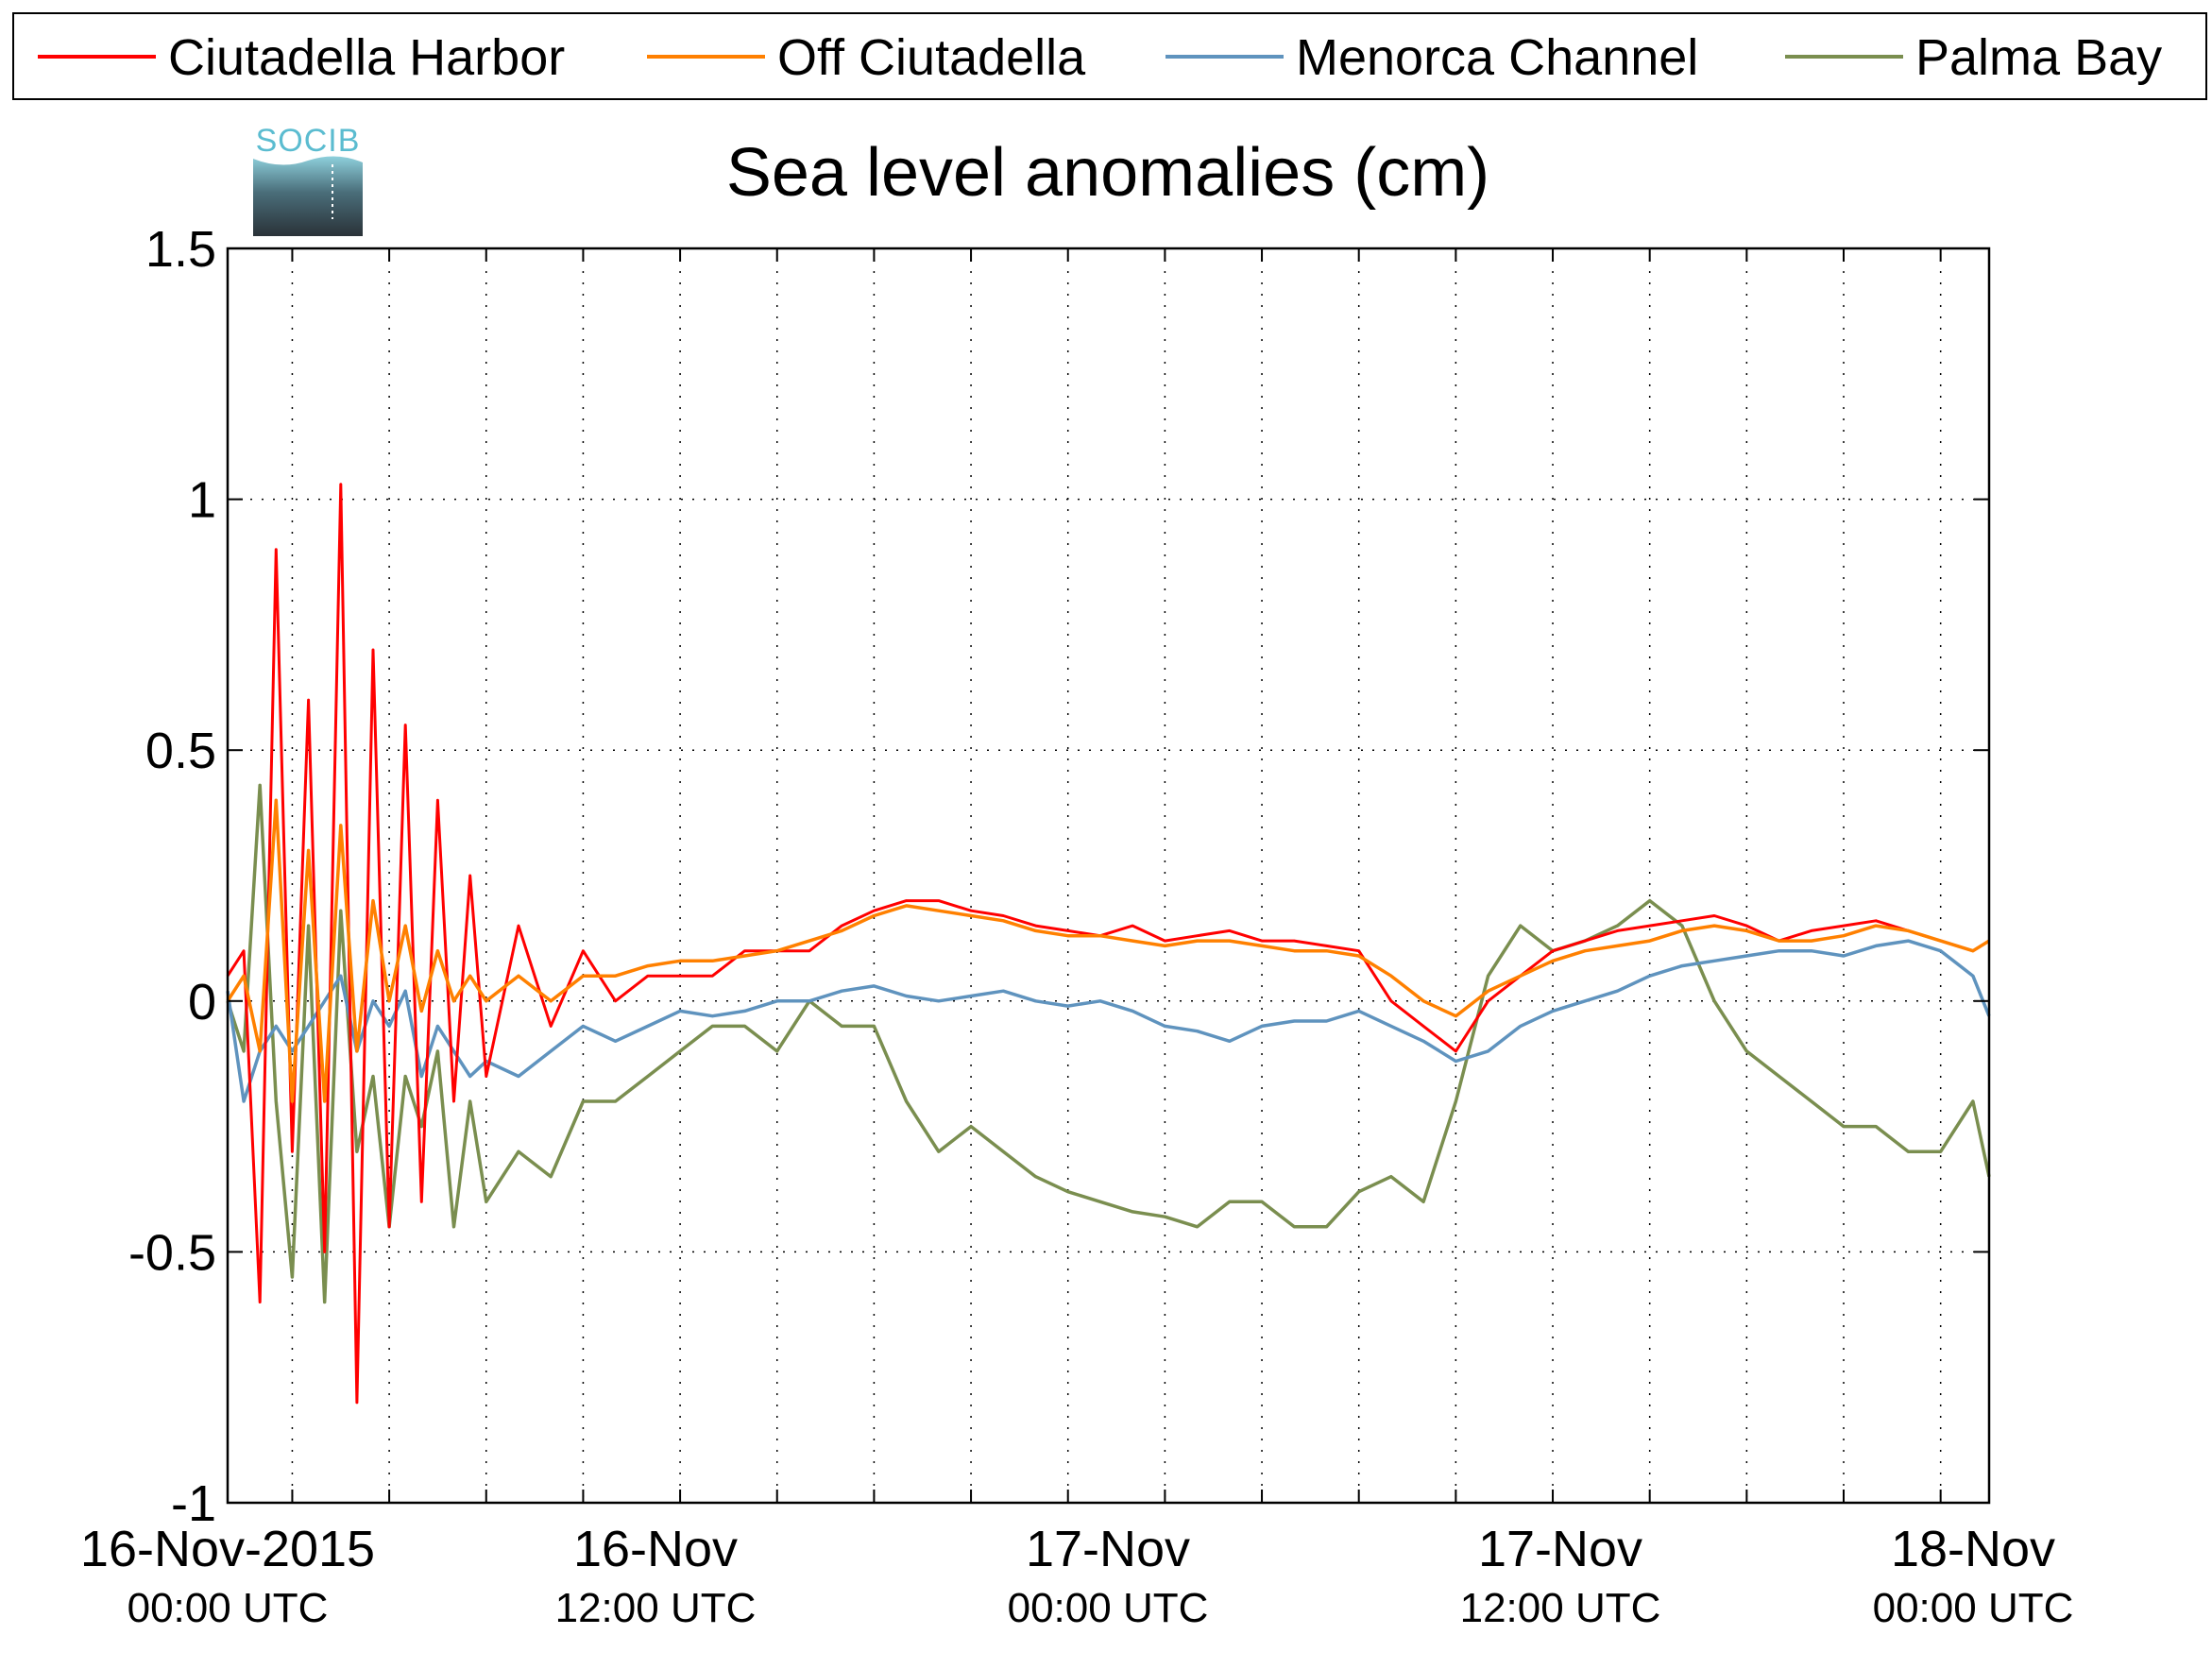  Describe the element at coordinates (1497, 58) in the screenshot. I see `legend-label: Menorca Channel` at that location.